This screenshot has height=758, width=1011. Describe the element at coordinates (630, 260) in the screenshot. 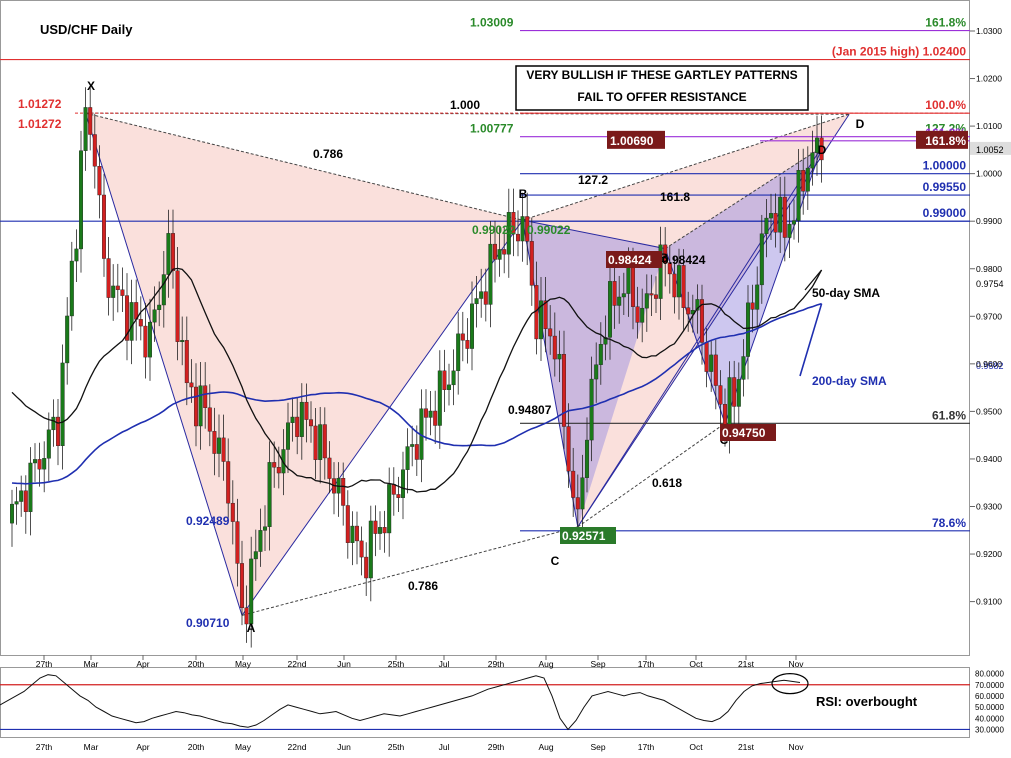

I see `price-label: 0.98424` at that location.